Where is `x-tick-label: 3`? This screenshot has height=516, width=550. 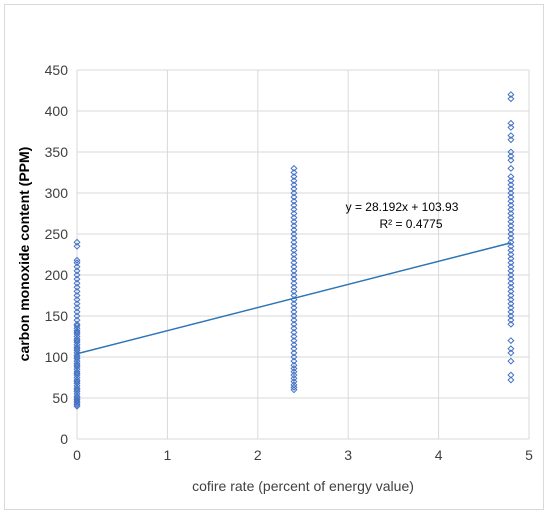
x-tick-label: 3 is located at coordinates (348, 455).